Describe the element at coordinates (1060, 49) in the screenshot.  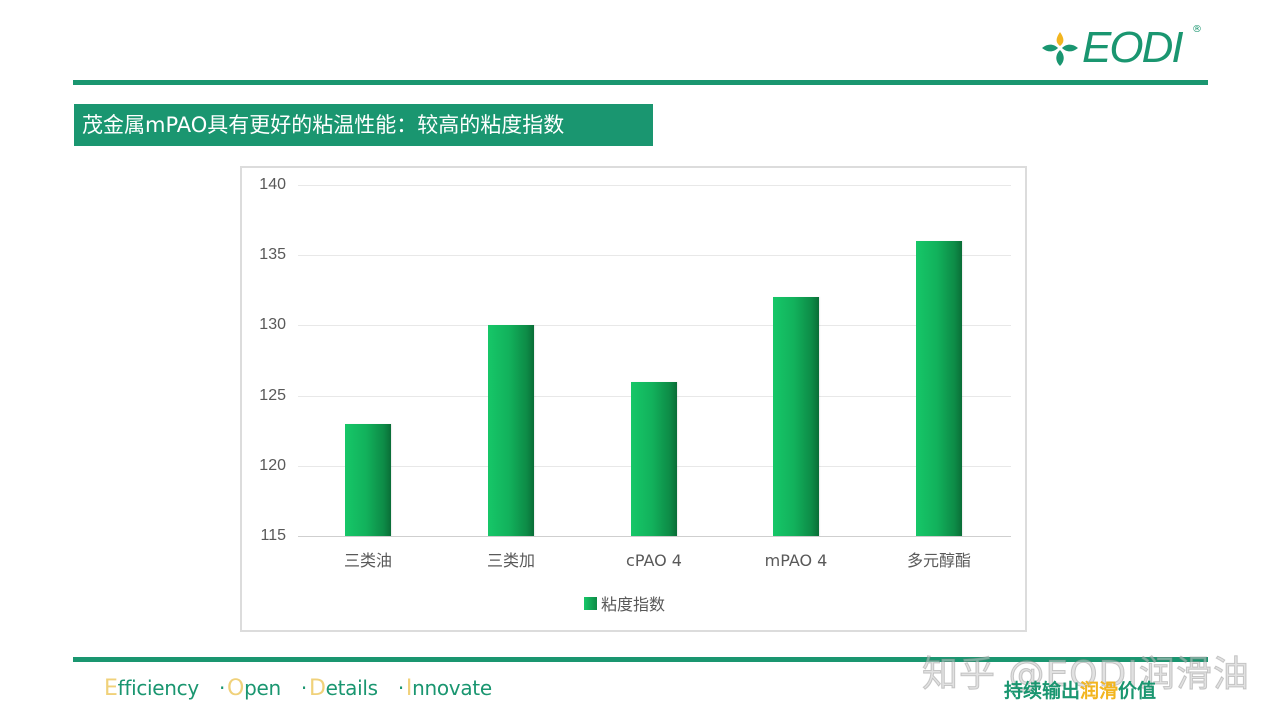
I see `leaf-drop-icon` at that location.